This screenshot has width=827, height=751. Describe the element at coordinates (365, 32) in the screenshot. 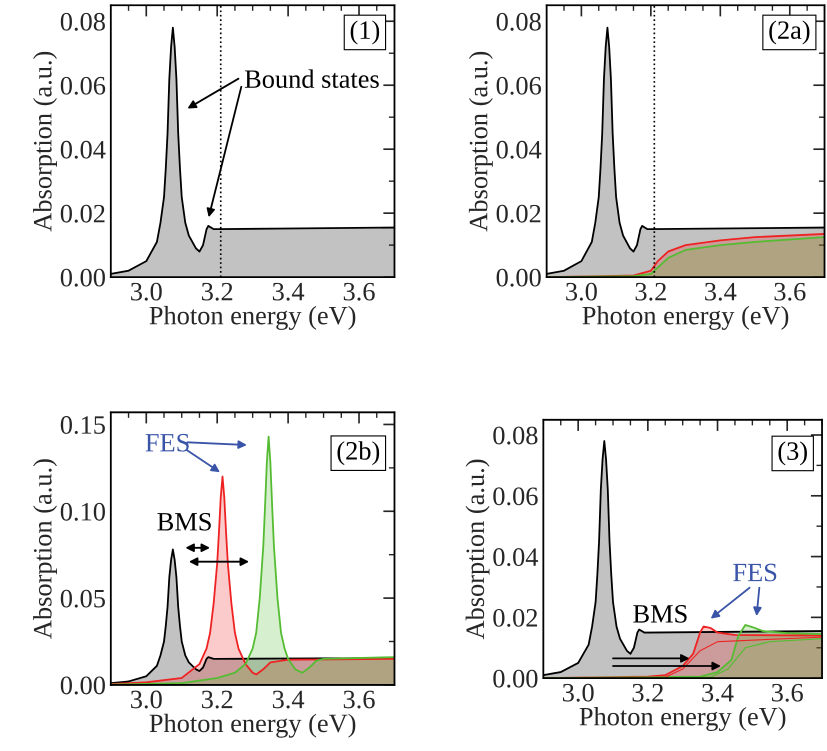

I see `annotation: (1)` at that location.